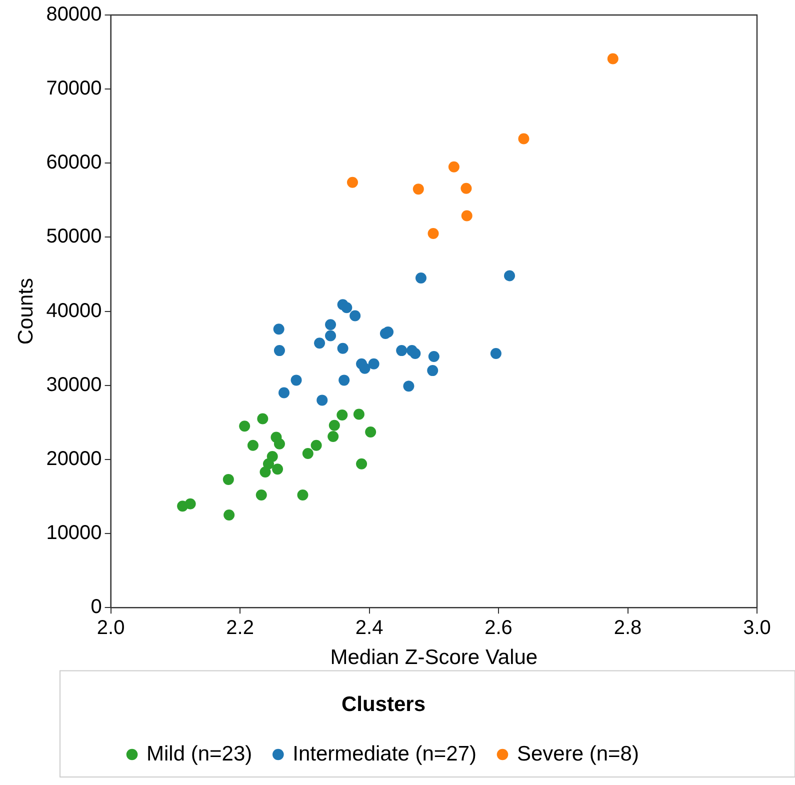  I want to click on x-tick-label: 2.4, so click(369, 628).